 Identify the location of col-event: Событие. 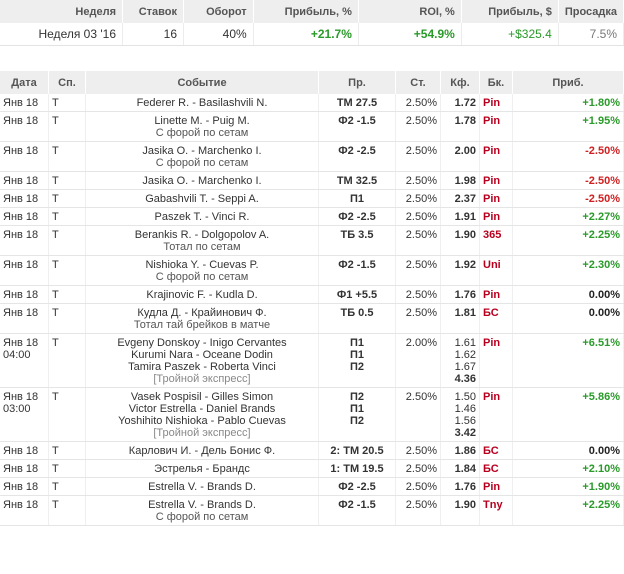
(202, 82).